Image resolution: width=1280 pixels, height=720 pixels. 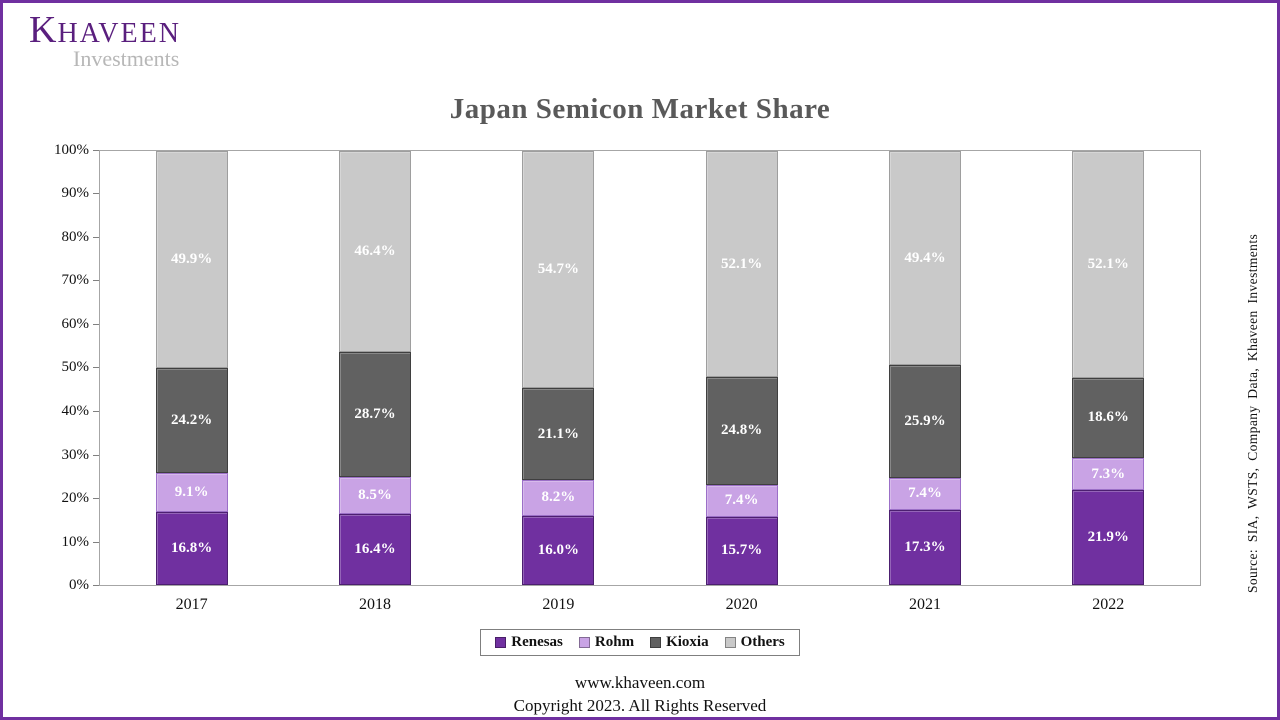 I want to click on legend-label-kioxia: Kioxia, so click(x=687, y=642).